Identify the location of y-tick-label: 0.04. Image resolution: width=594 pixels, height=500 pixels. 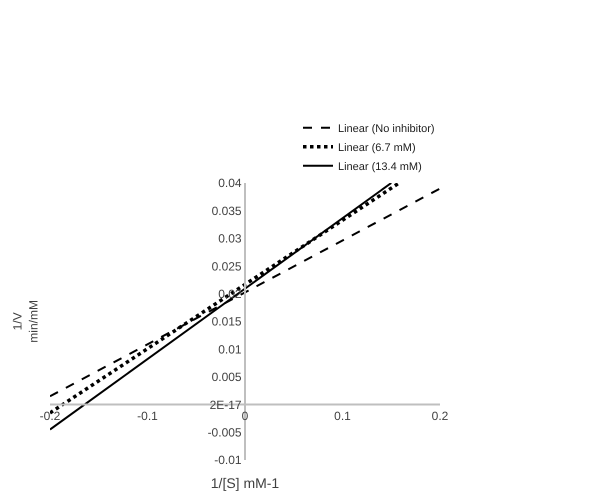
(230, 183).